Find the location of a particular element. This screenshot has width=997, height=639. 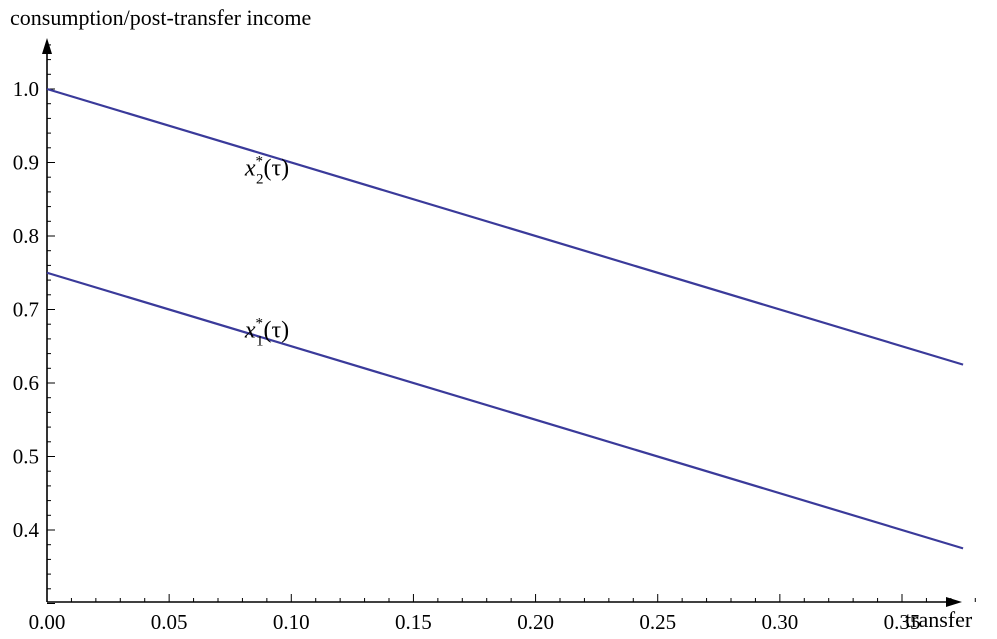

x-ticks: 0.00 0.05 0.10 0.15 0.20 0.25 0.30 0.35 is located at coordinates (502, 614).